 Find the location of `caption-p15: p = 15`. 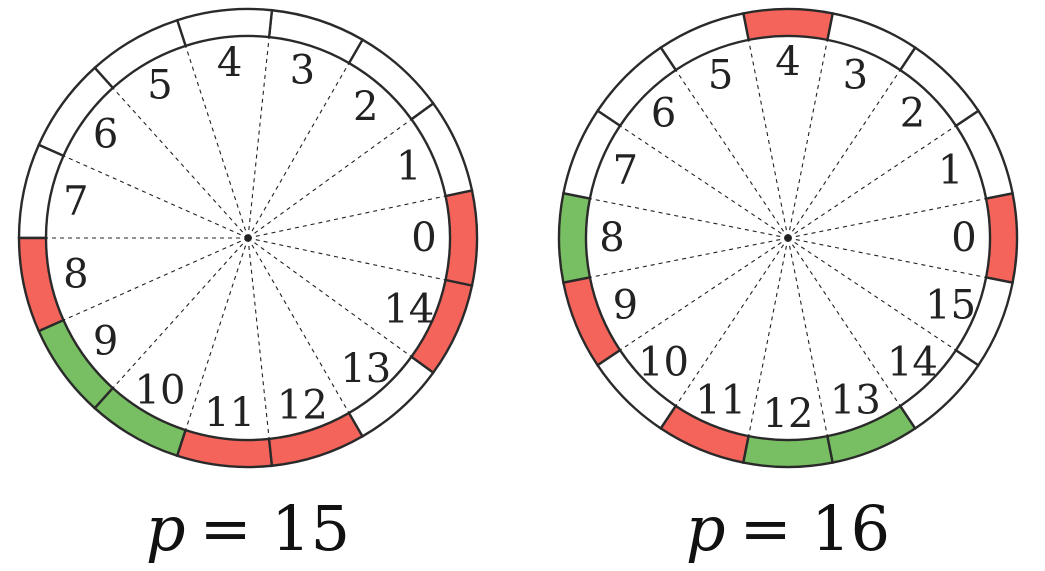

caption-p15: p = 15 is located at coordinates (248, 528).